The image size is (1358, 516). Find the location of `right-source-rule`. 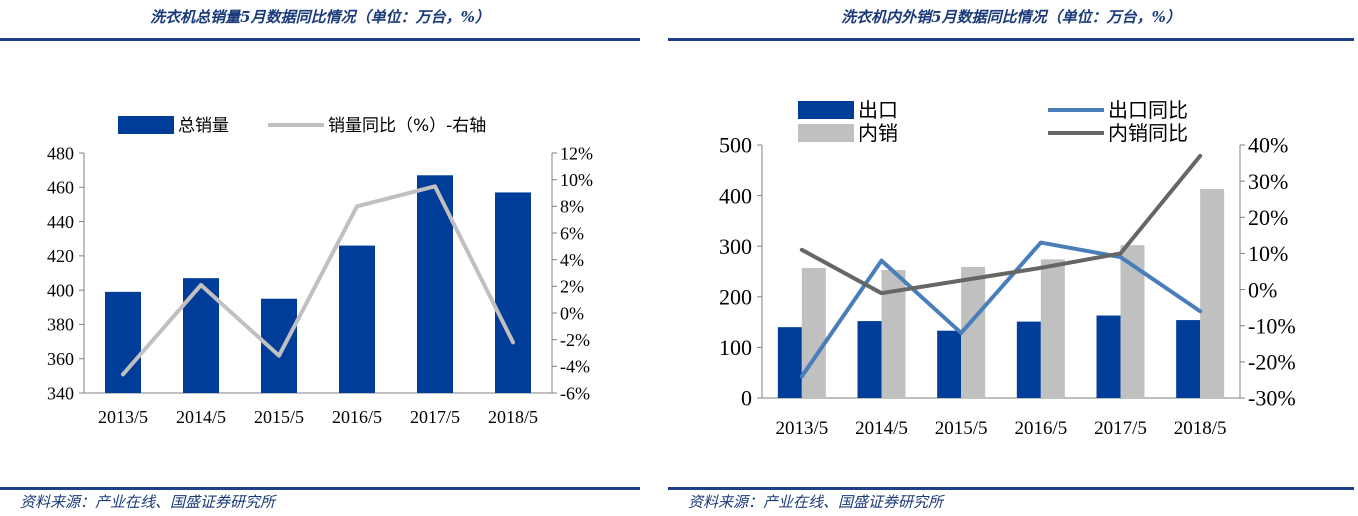

right-source-rule is located at coordinates (1011, 488).